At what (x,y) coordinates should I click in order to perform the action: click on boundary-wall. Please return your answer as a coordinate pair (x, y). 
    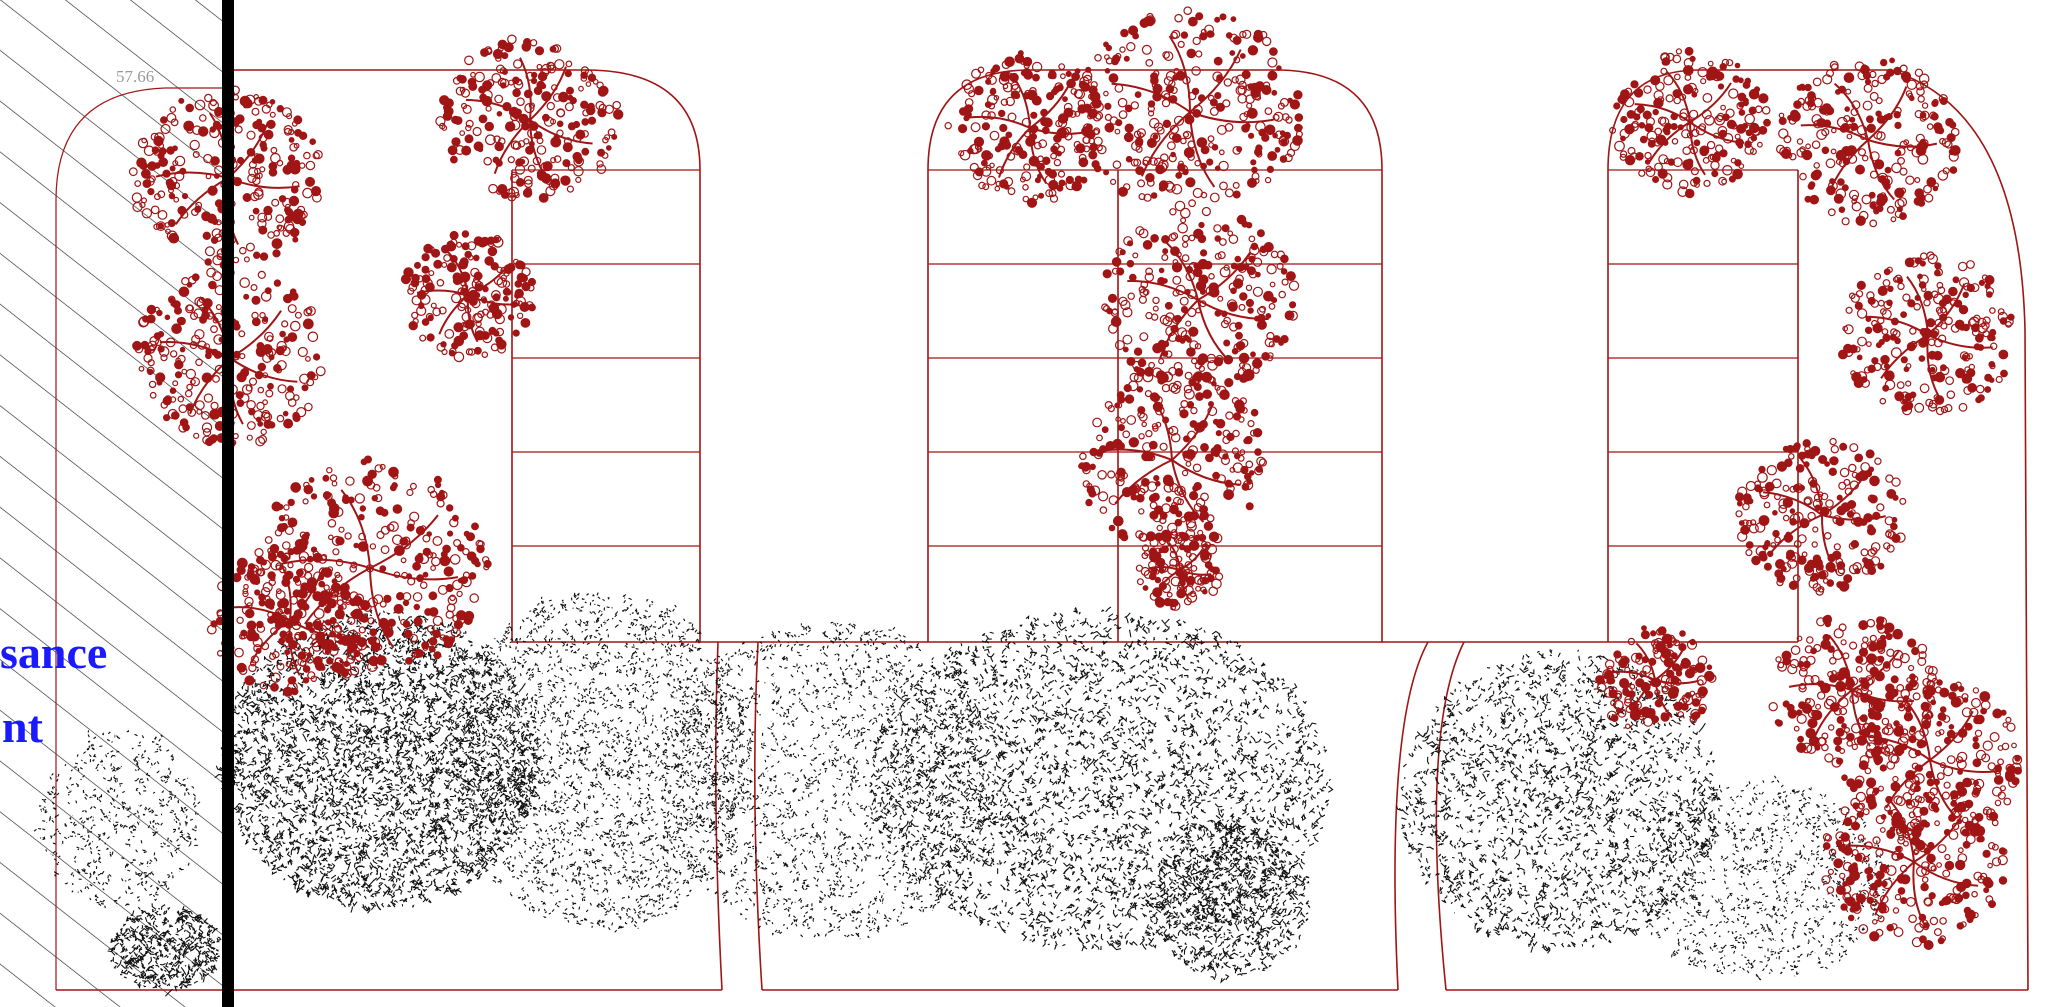
    Looking at the image, I should click on (228, 503).